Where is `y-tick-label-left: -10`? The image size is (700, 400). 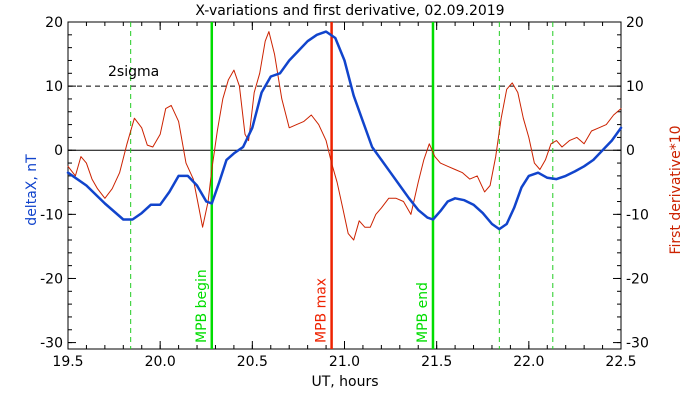
y-tick-label-left: -10 is located at coordinates (51, 215).